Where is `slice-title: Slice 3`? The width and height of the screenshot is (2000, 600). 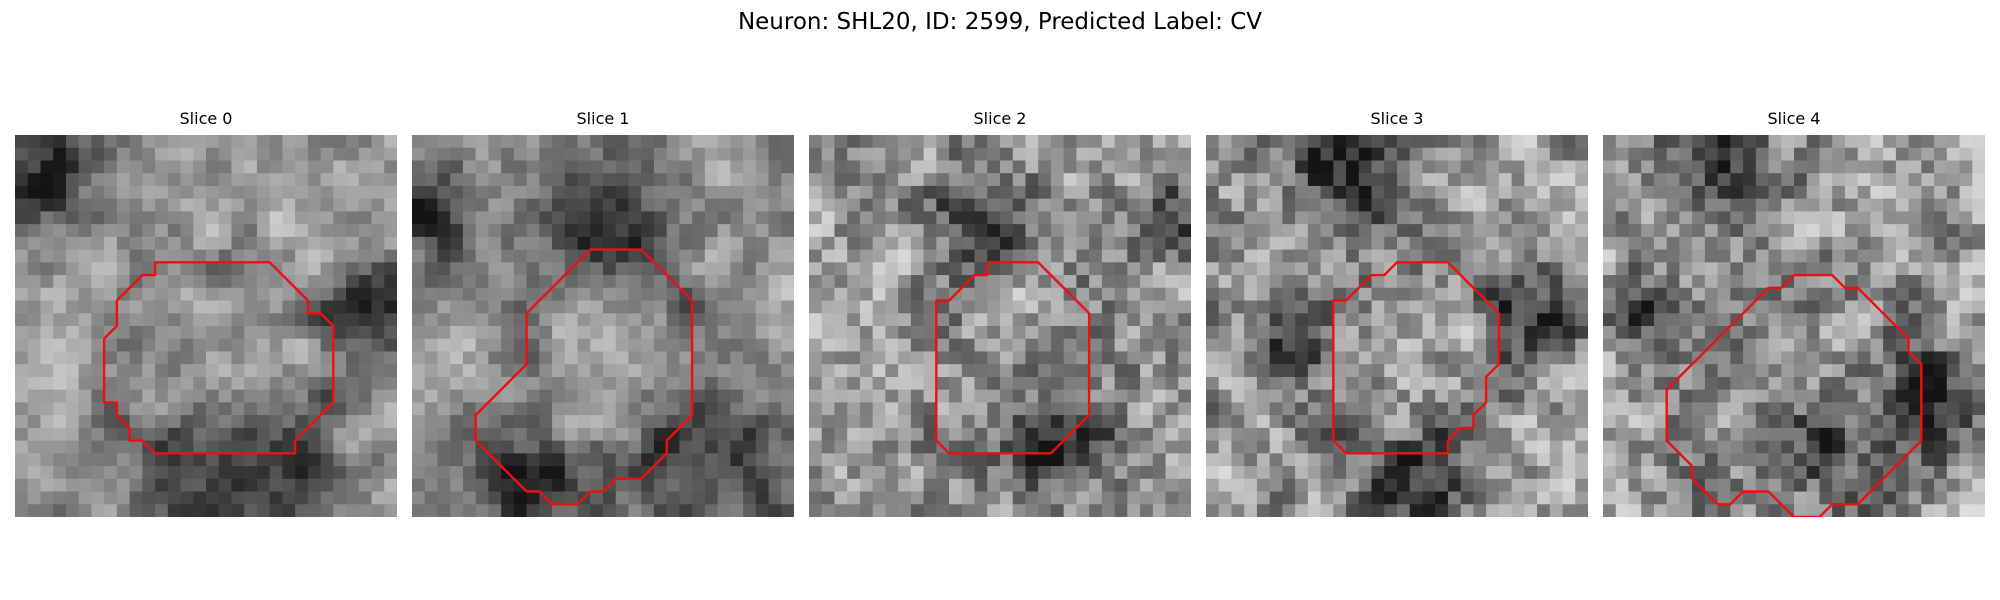 slice-title: Slice 3 is located at coordinates (1397, 119).